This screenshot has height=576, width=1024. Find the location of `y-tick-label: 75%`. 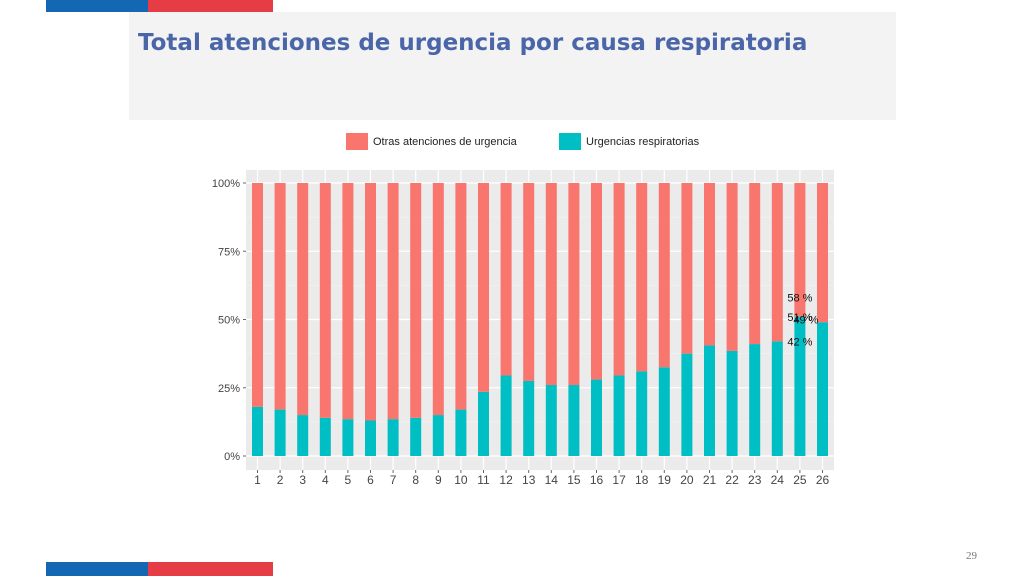

y-tick-label: 75% is located at coordinates (229, 252).